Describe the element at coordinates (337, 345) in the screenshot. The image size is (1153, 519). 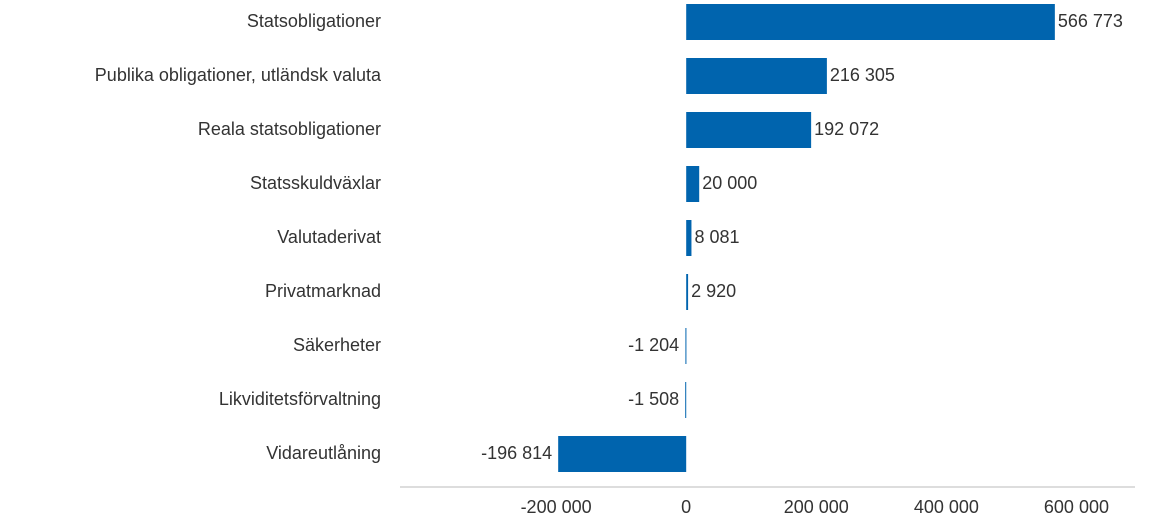
I see `y-tick-label: Säkerheter` at that location.